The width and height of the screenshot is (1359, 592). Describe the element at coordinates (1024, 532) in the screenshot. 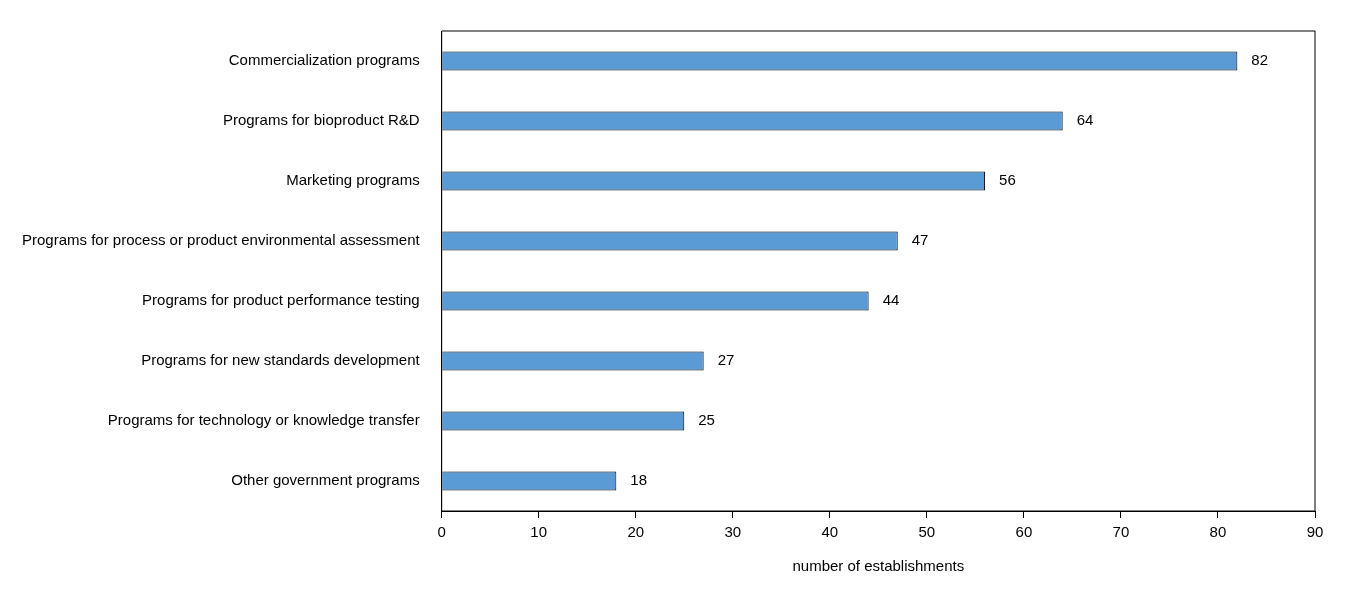

I see `x-tick-label: 60` at that location.